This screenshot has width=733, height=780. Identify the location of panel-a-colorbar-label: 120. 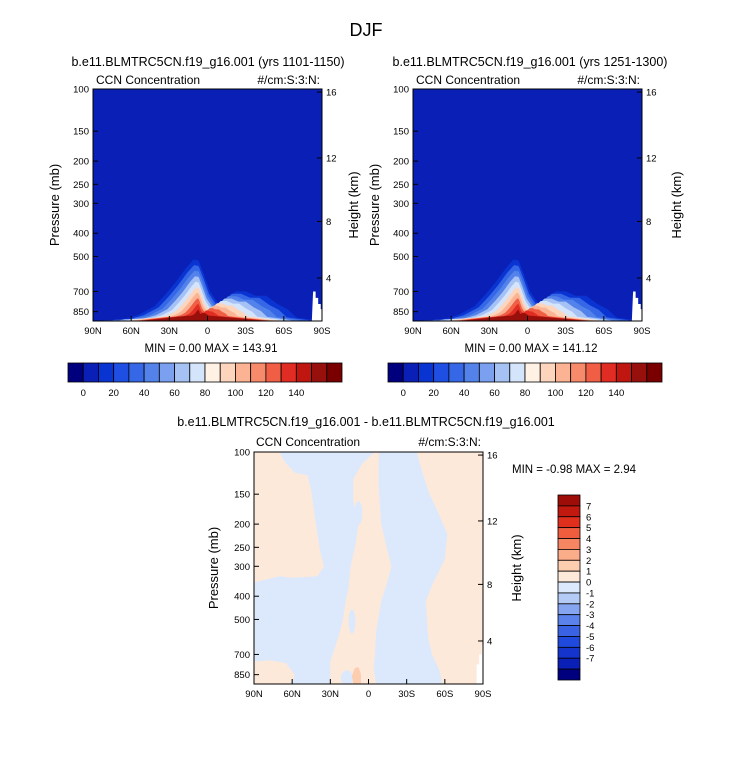
(266, 393).